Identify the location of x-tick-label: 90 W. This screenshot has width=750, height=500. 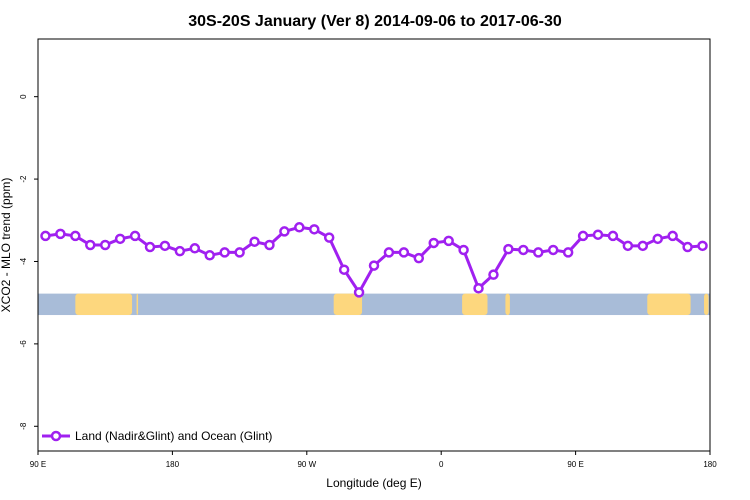
(306, 464).